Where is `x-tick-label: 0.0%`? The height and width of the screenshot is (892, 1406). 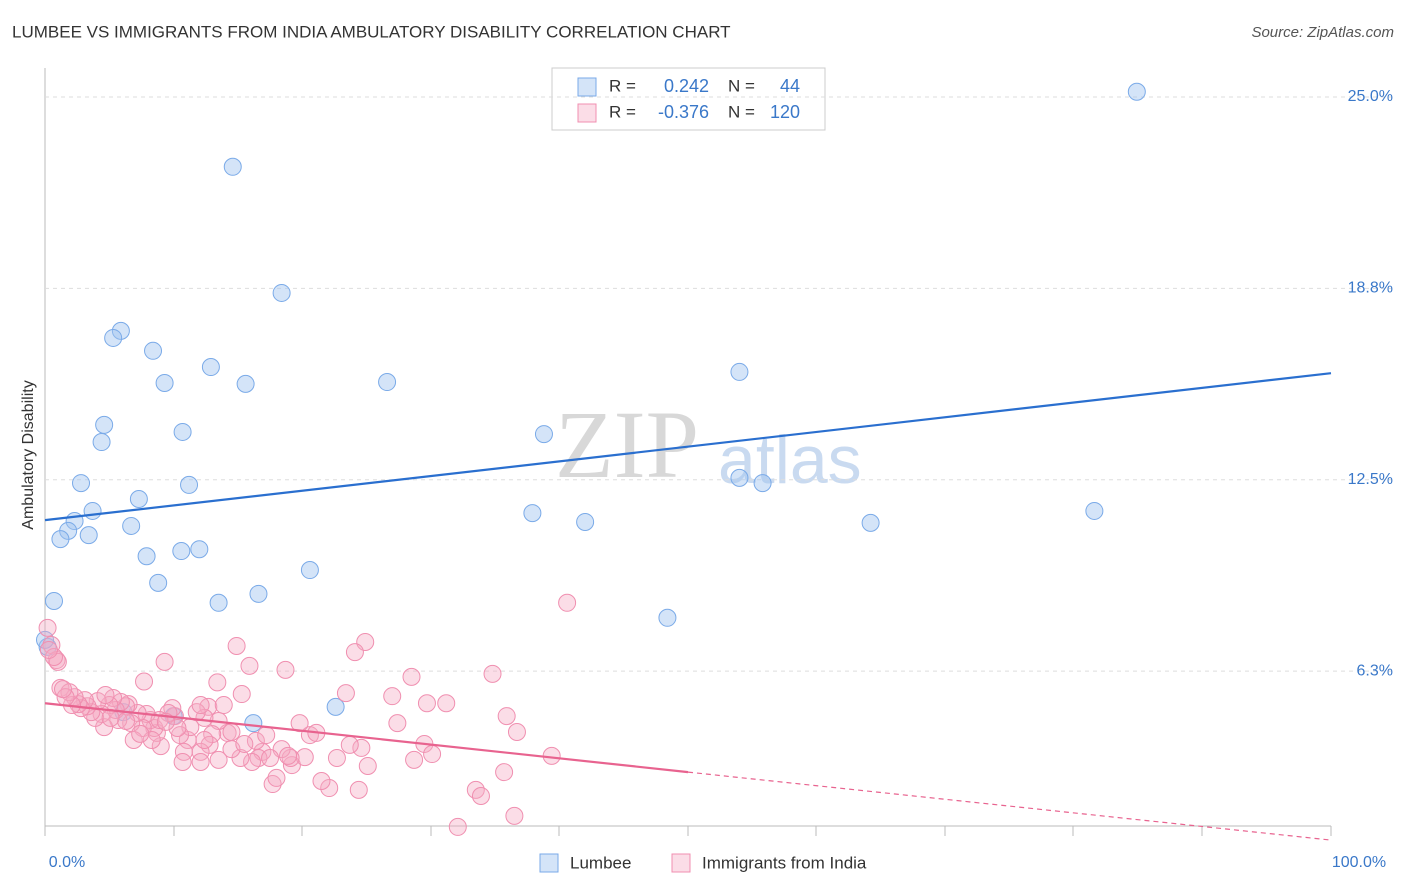 x-tick-label: 0.0% is located at coordinates (67, 862).